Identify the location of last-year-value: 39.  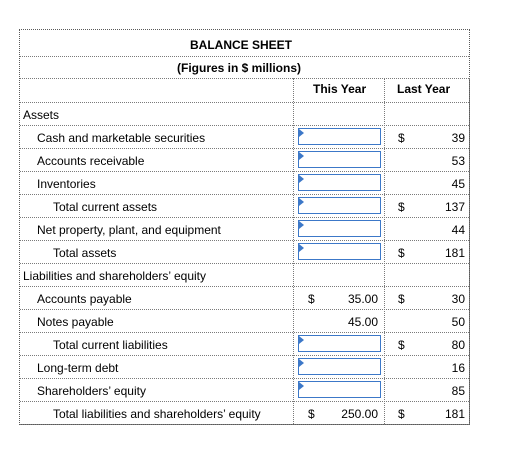
(458, 138).